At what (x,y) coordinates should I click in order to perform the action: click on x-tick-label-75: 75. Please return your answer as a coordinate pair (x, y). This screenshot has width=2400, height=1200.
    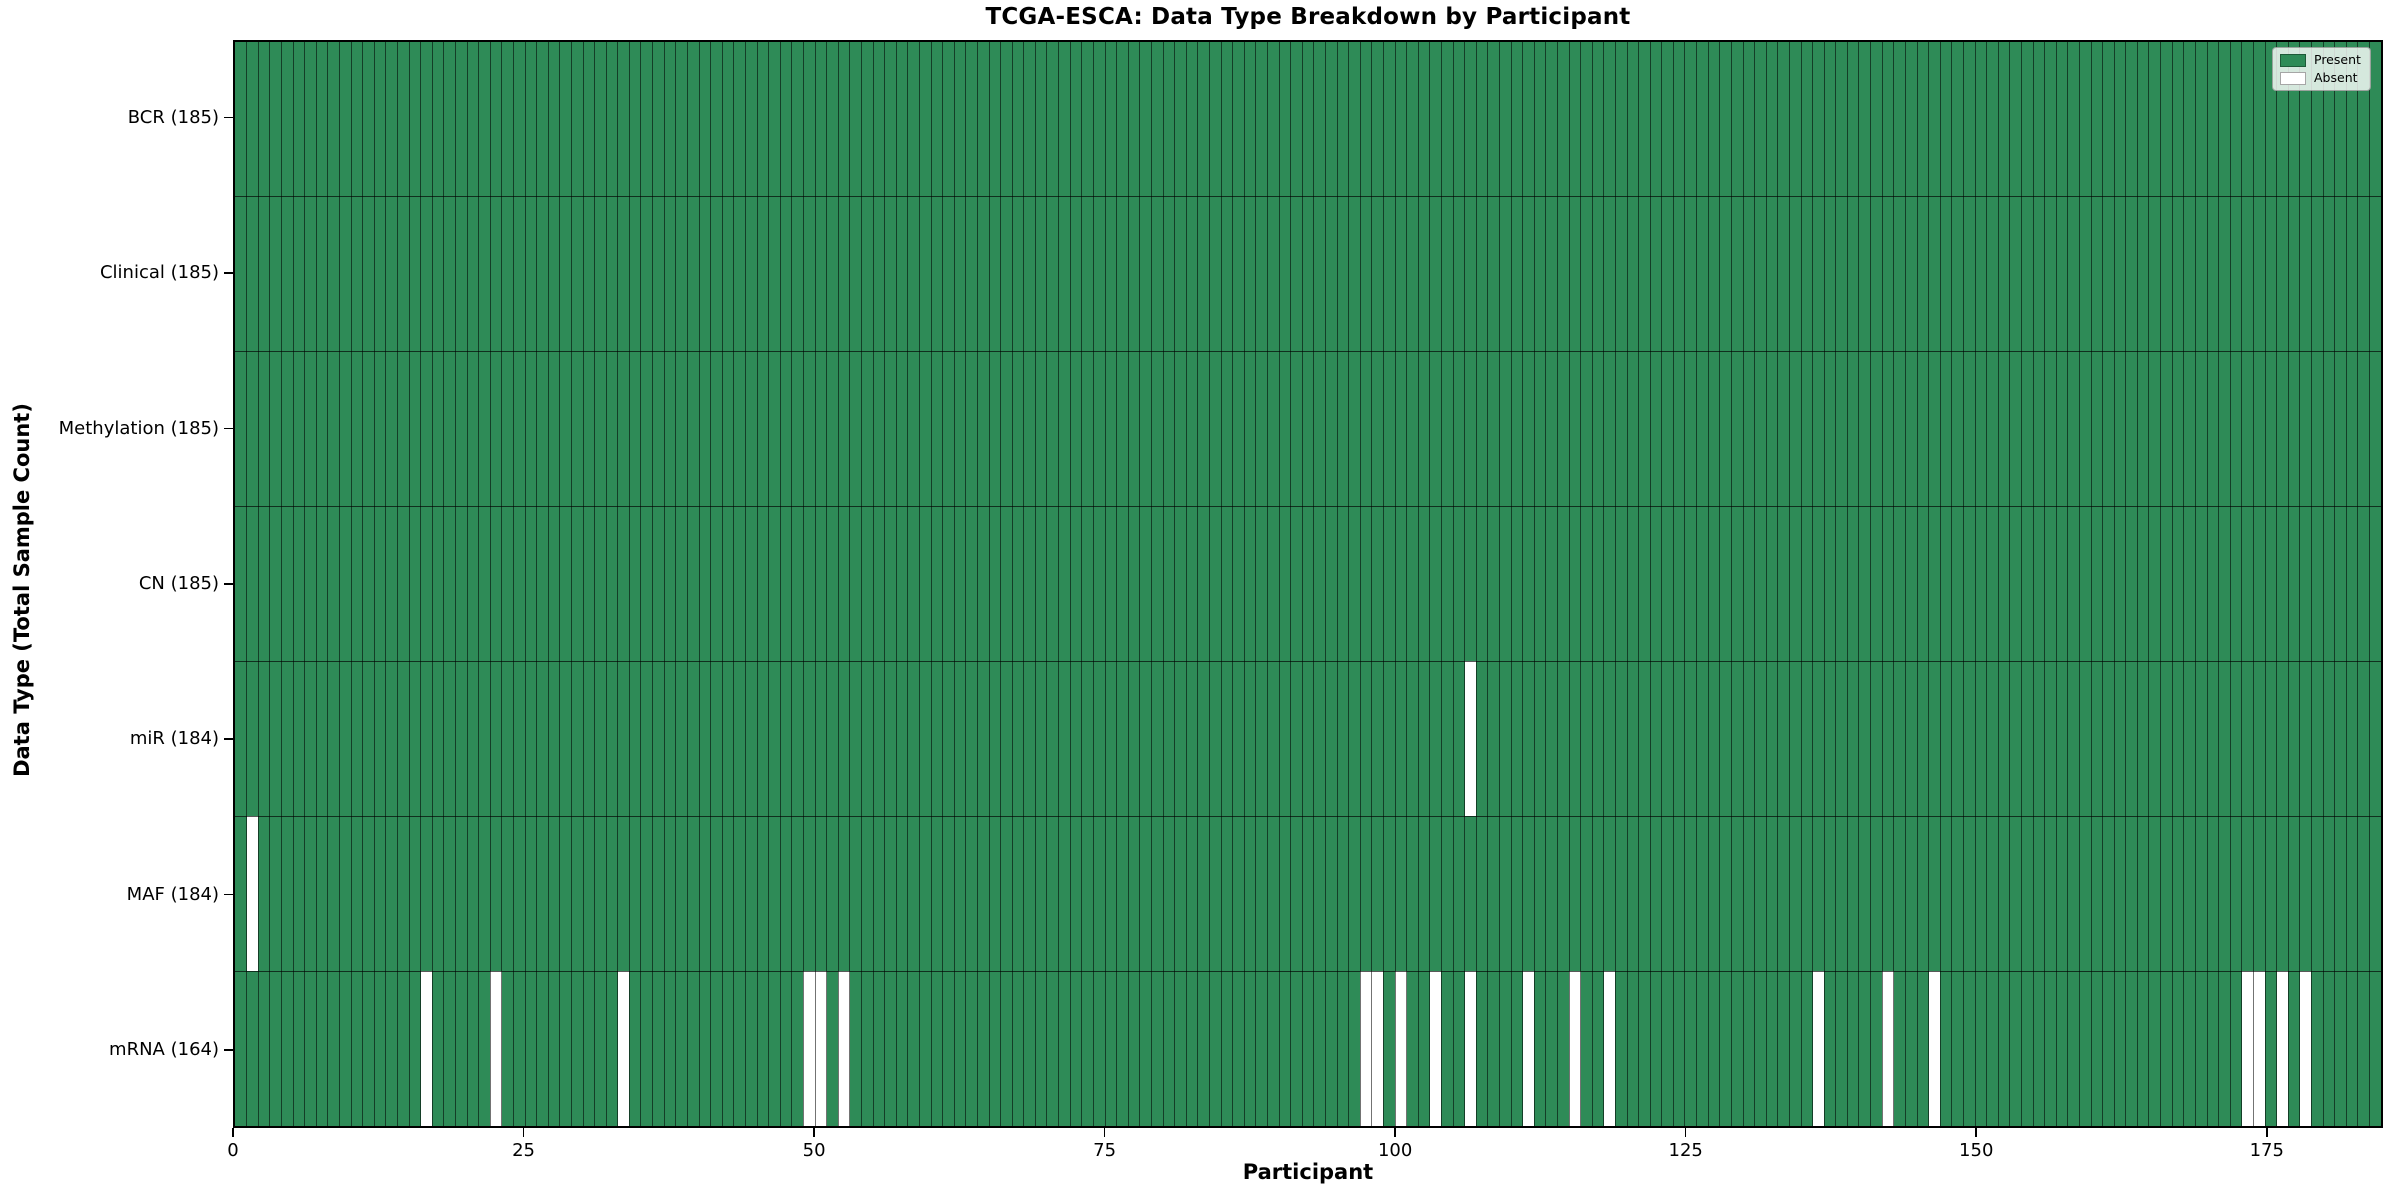
    Looking at the image, I should click on (1105, 1150).